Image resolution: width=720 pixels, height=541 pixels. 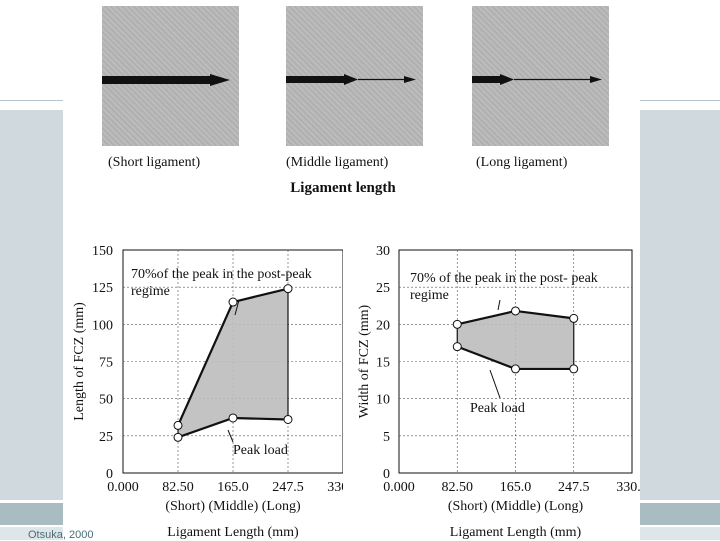 I want to click on c2-y-tick-label-5: 5, so click(x=386, y=437).